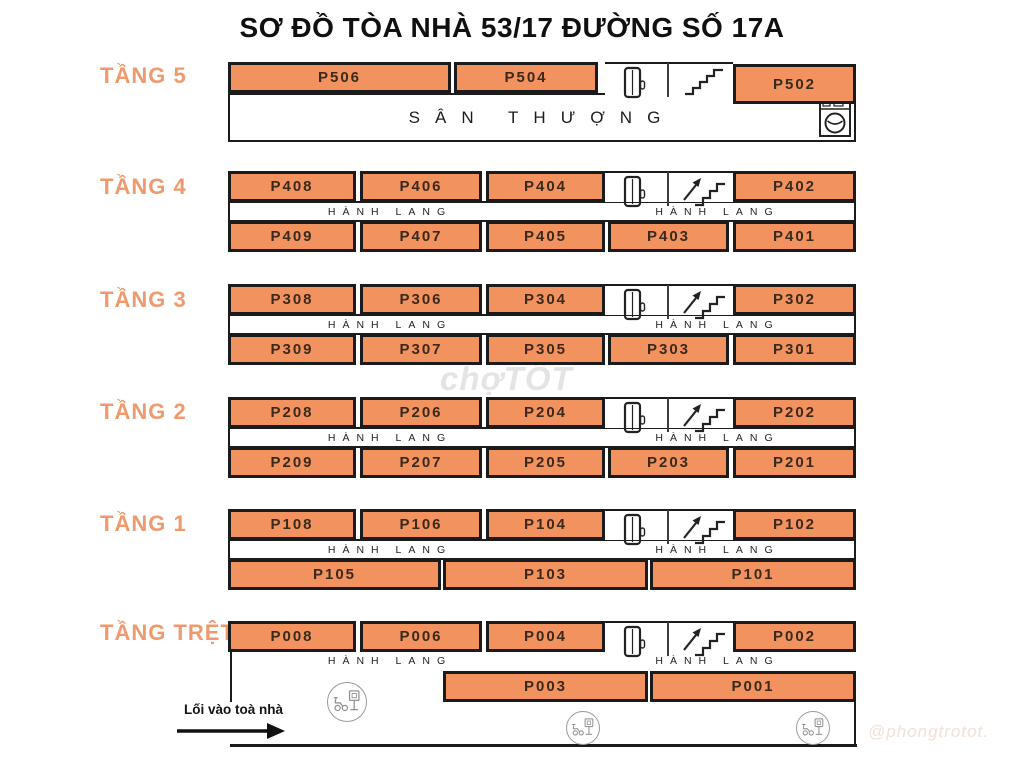  I want to click on room-p108: P108, so click(292, 524).